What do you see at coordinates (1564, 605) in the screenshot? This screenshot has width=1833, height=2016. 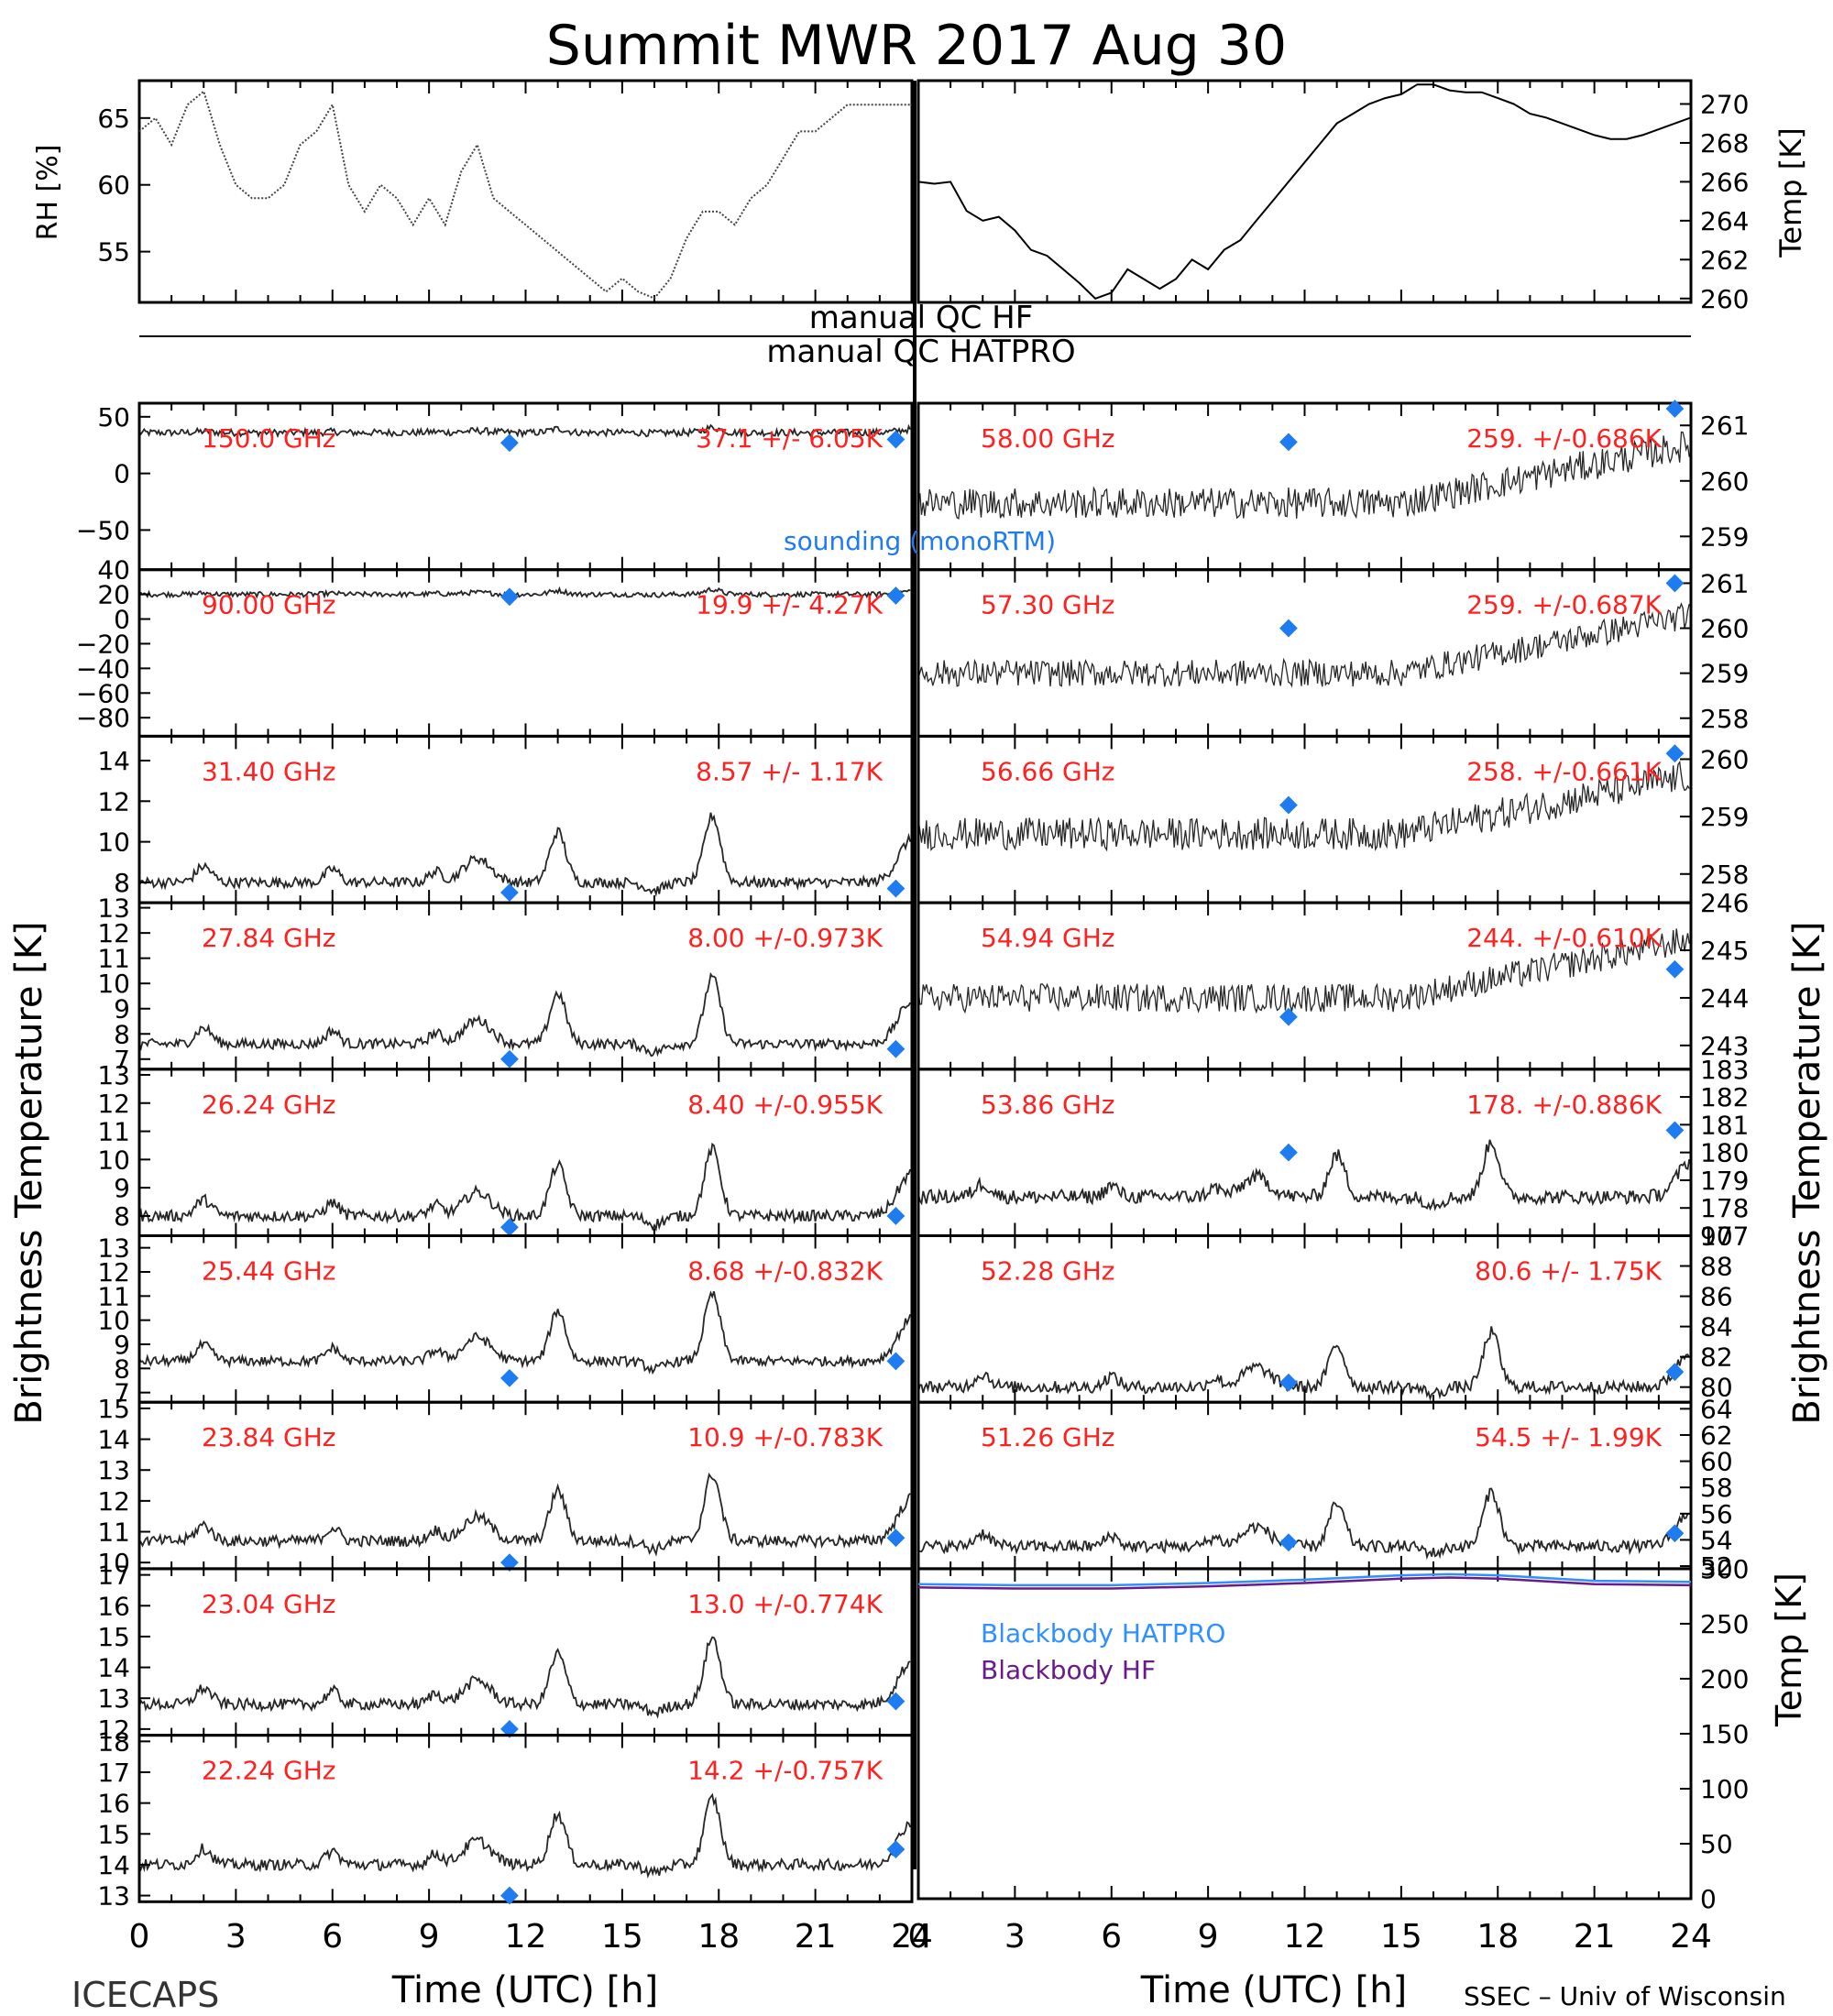 I see `stats-label: 259. +/-0.687K` at bounding box center [1564, 605].